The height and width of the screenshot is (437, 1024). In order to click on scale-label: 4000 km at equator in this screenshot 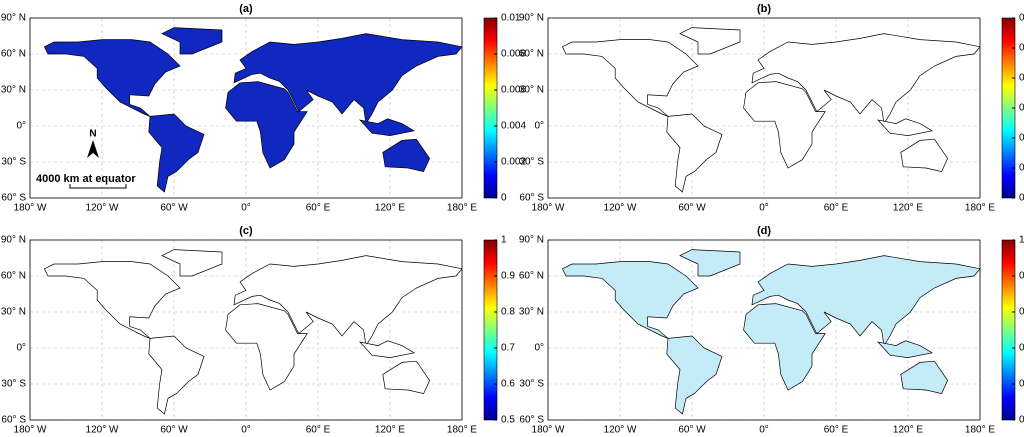, I will do `click(86, 179)`.